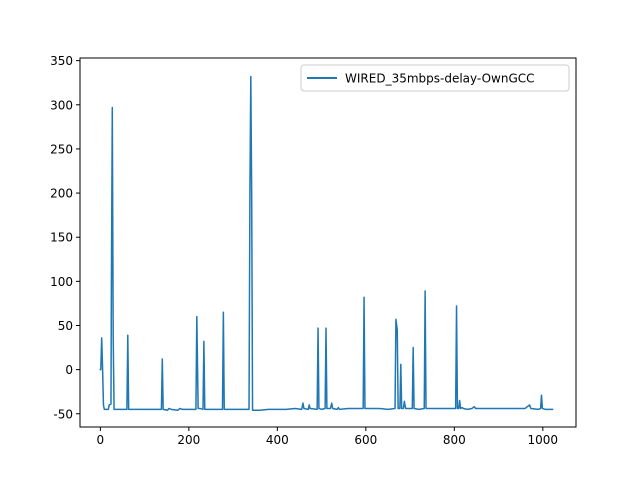 This screenshot has width=640, height=480. What do you see at coordinates (188, 440) in the screenshot?
I see `x-tick-label: 200` at bounding box center [188, 440].